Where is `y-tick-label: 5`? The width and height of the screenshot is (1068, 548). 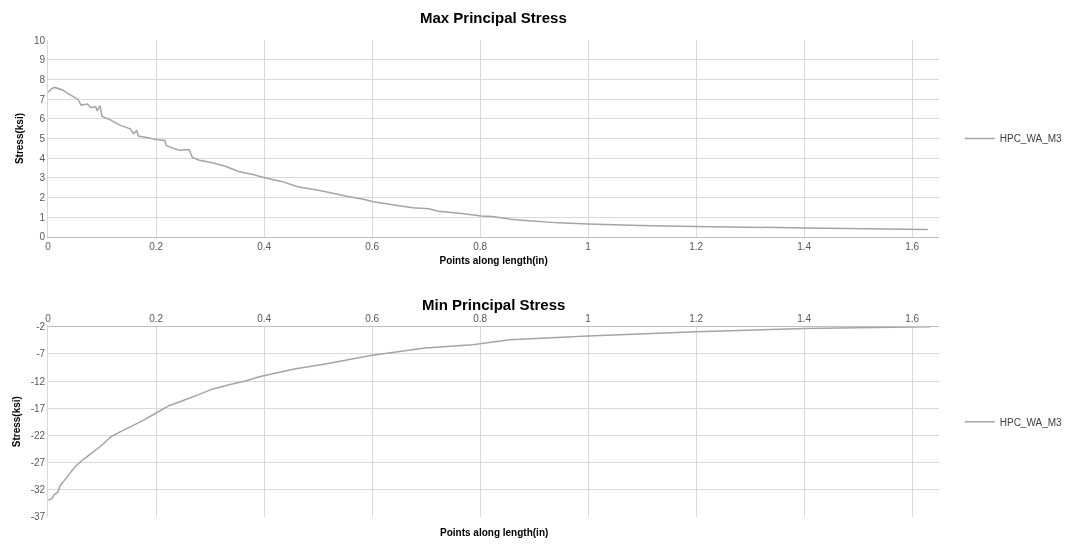
y-tick-label: 5 is located at coordinates (42, 139).